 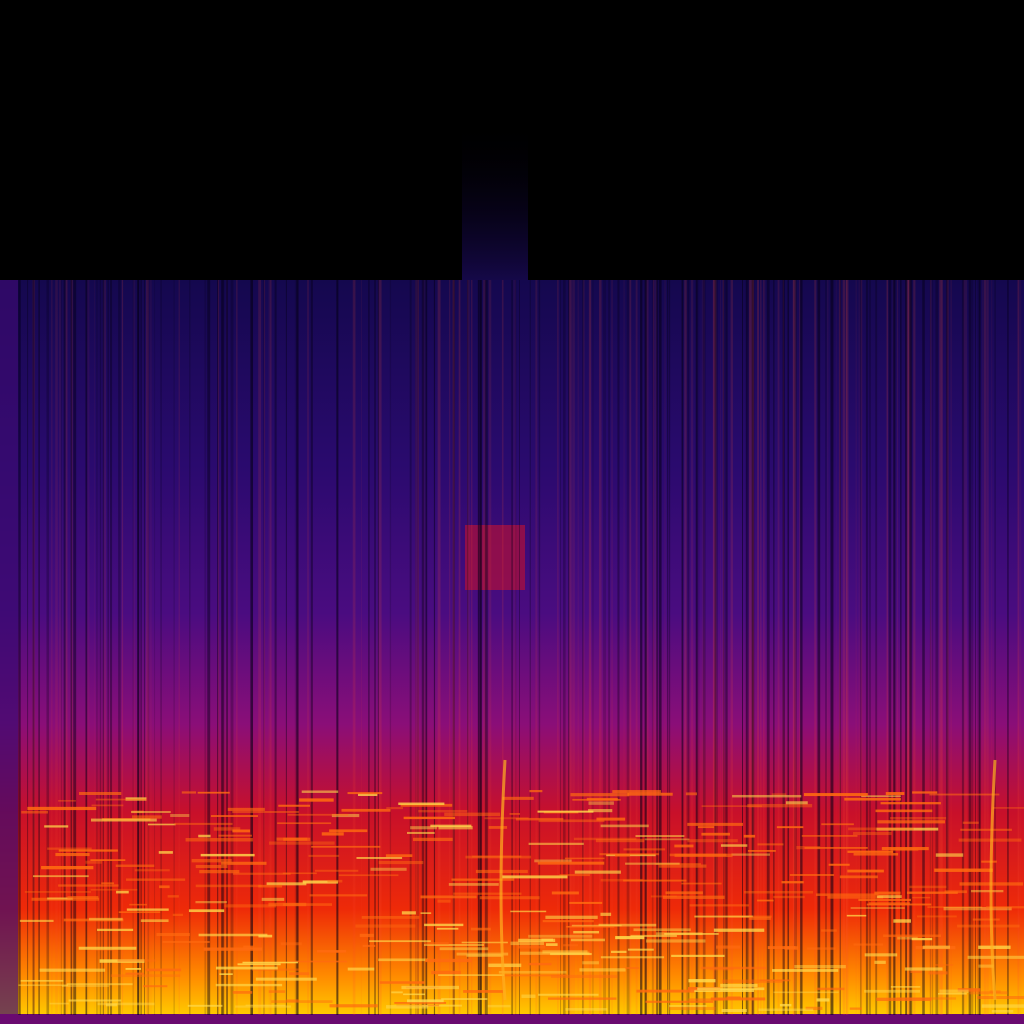 What do you see at coordinates (9, 650) in the screenshot?
I see `left-edge` at bounding box center [9, 650].